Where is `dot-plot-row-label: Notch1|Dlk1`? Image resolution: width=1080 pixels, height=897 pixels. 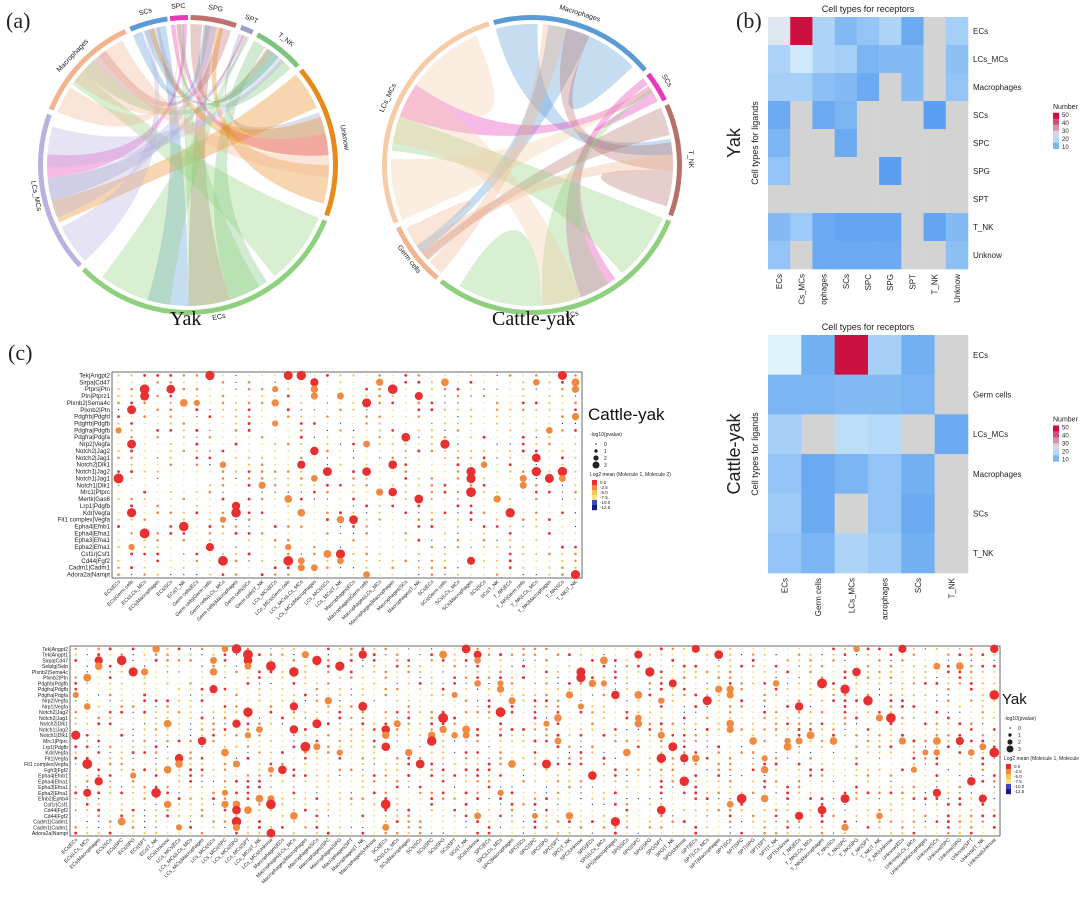 dot-plot-row-label: Notch1|Dlk1 is located at coordinates (54, 736).